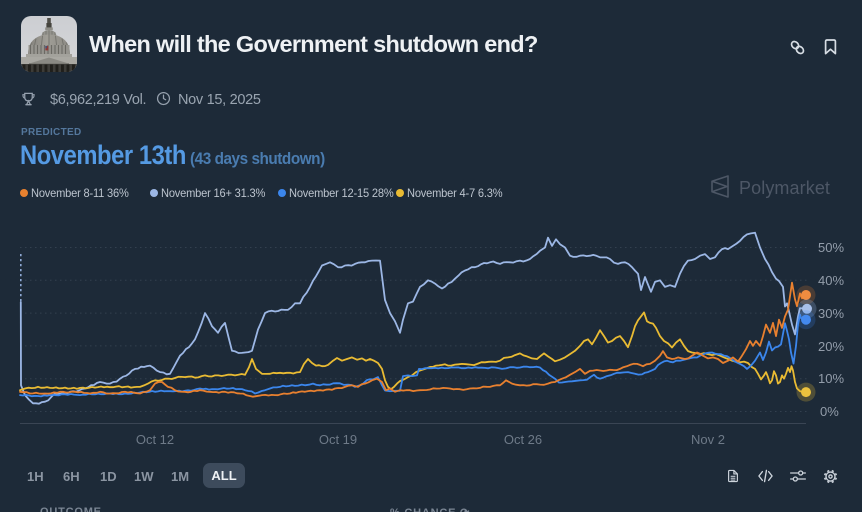 This screenshot has height=512, width=862. What do you see at coordinates (831, 280) in the screenshot?
I see `svg-text: 40%` at bounding box center [831, 280].